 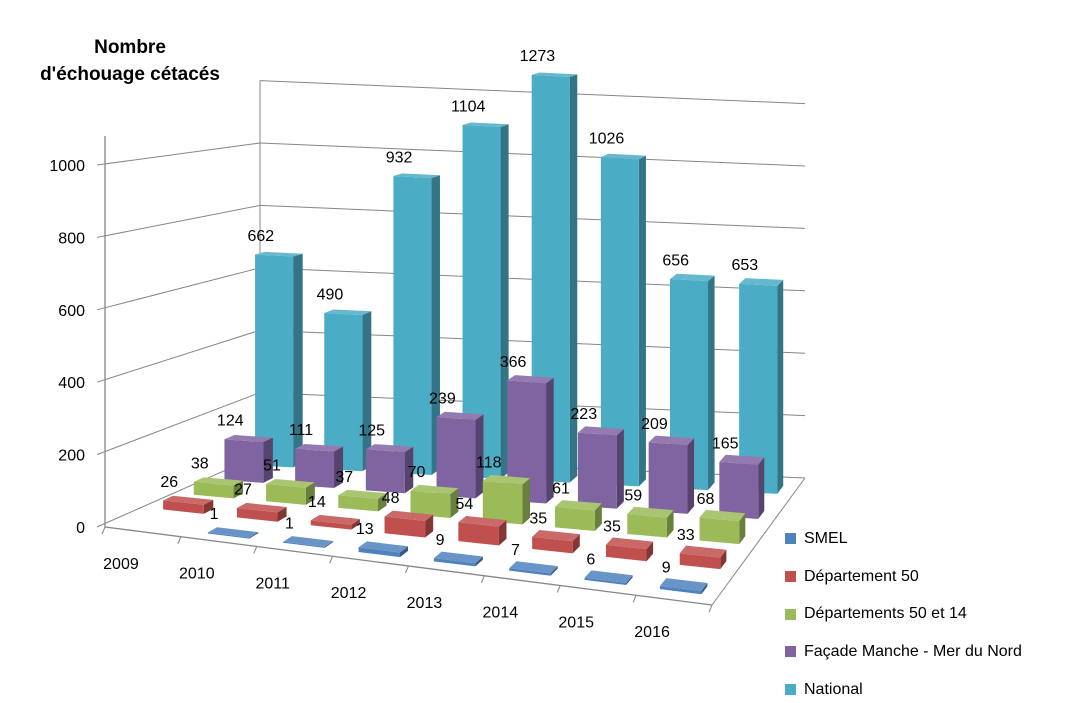 I want to click on y-tick-label: 600, so click(x=71, y=311).